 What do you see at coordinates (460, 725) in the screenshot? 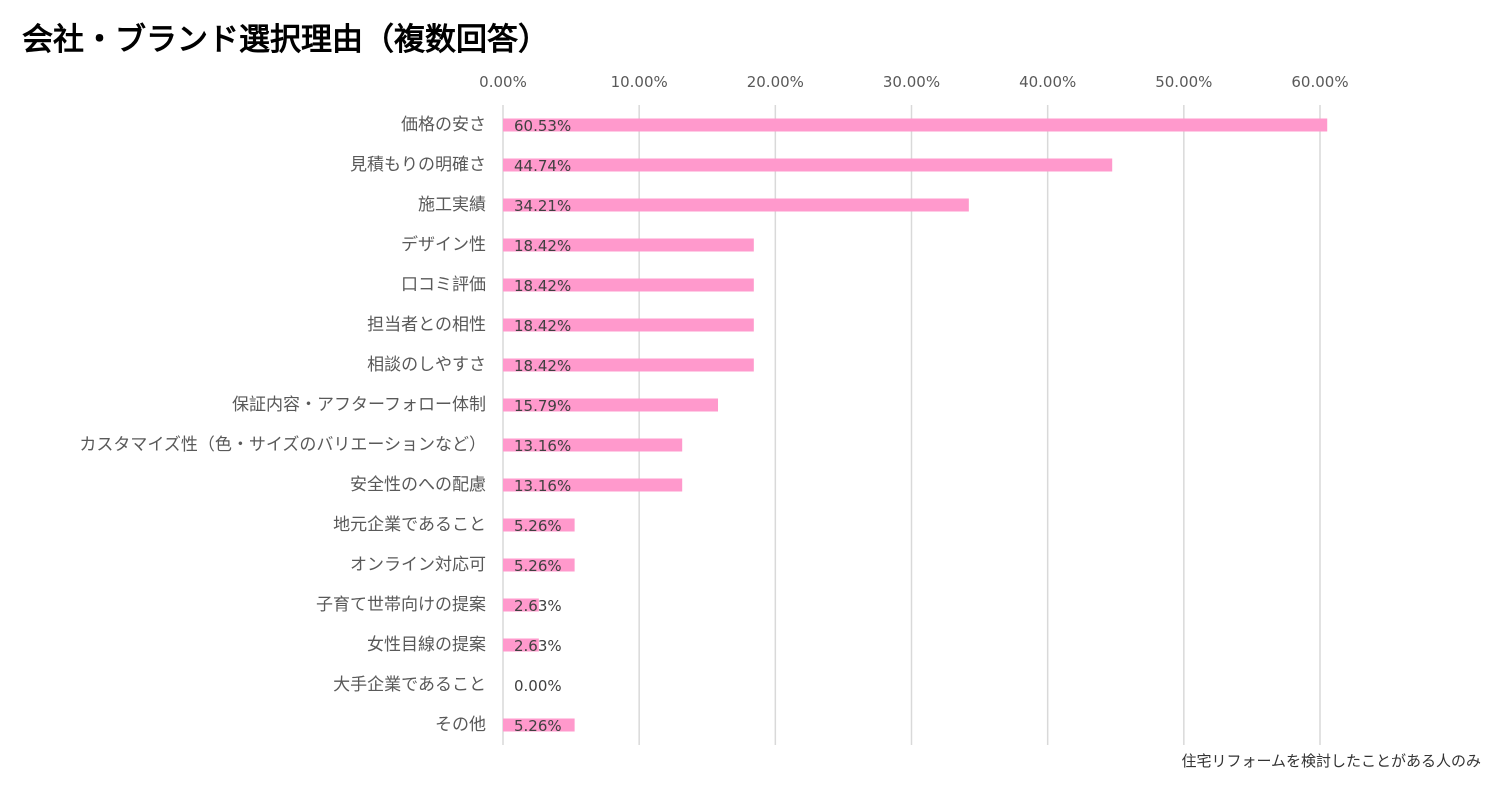
I see `category-label: その他` at bounding box center [460, 725].